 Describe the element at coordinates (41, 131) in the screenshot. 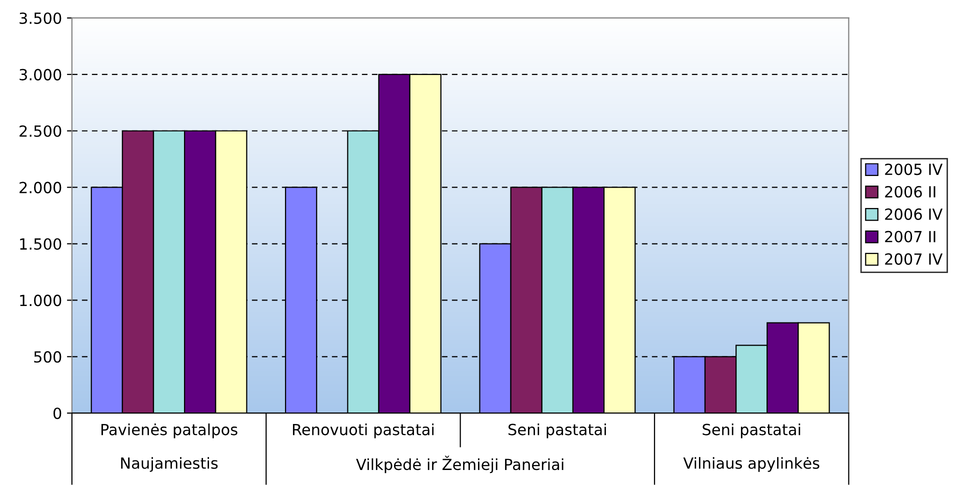

I see `y-tick-label: 2.500` at that location.